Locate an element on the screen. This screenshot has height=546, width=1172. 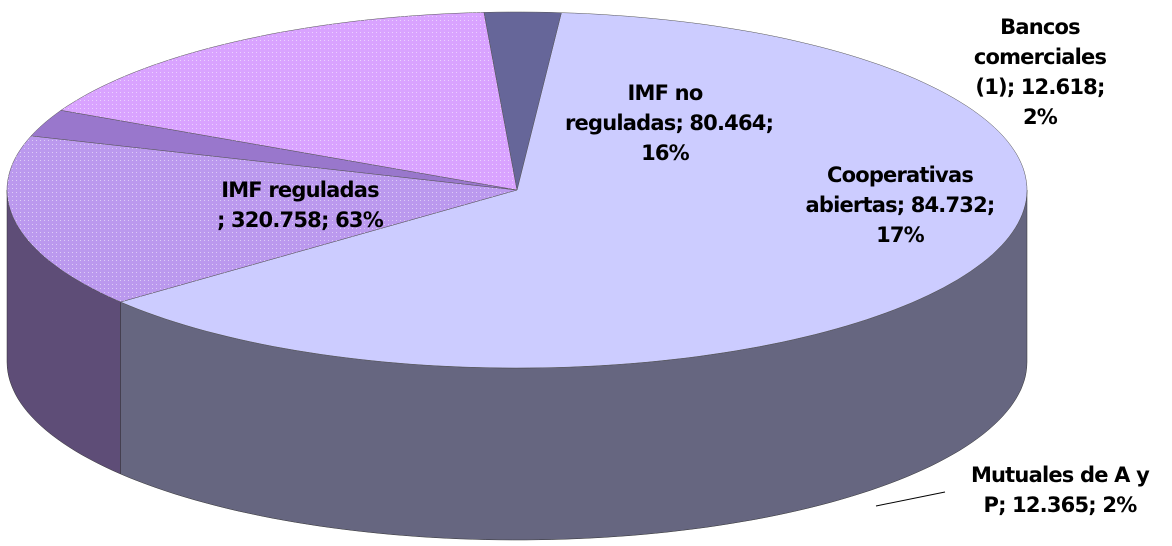
slice-label: Bancos comerciales (1); 12.618; 2% is located at coordinates (1040, 72).